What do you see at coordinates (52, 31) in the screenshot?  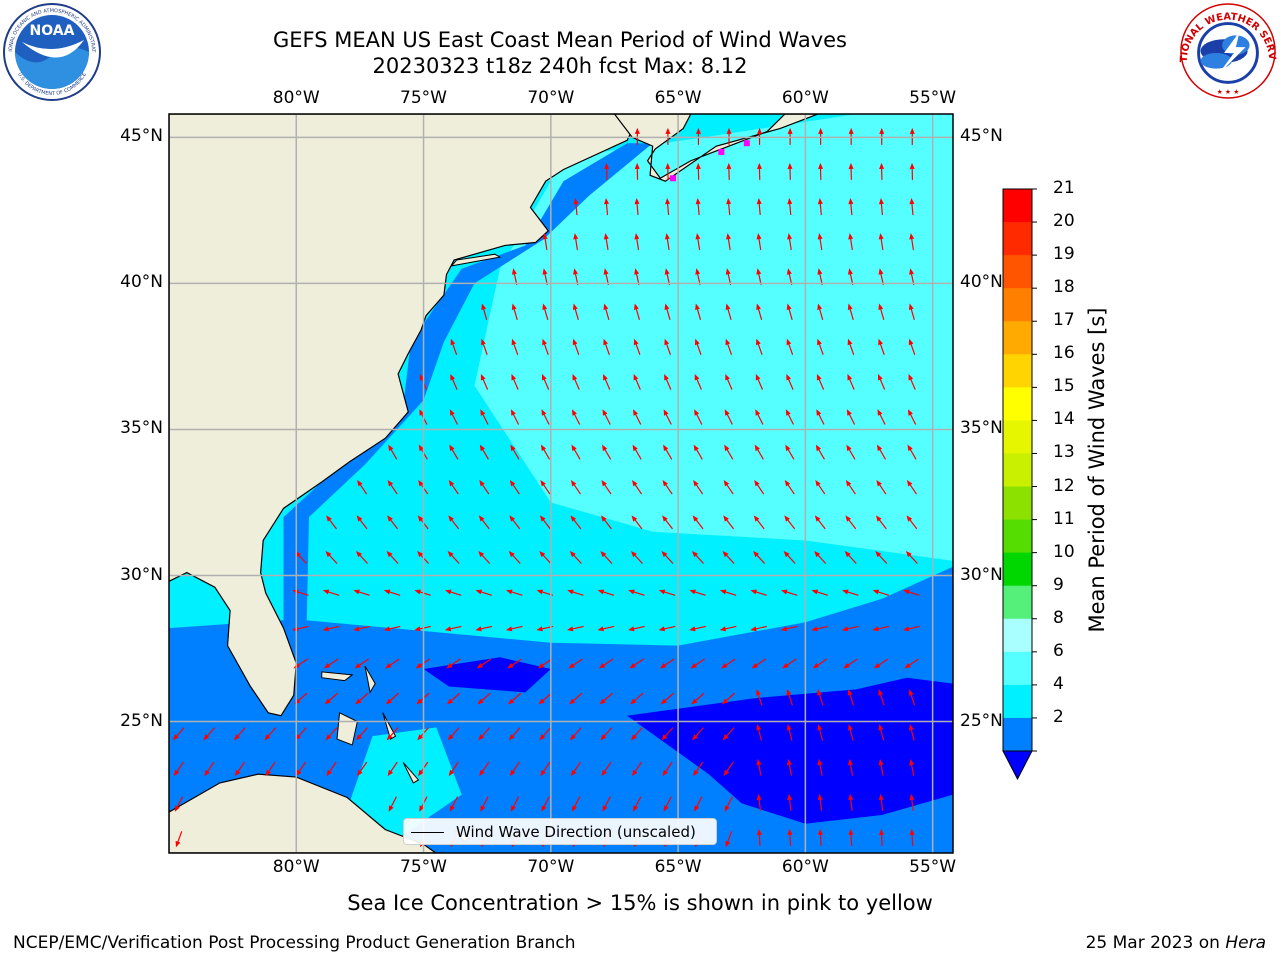 I see `noaa-logo-text: NOAA` at bounding box center [52, 31].